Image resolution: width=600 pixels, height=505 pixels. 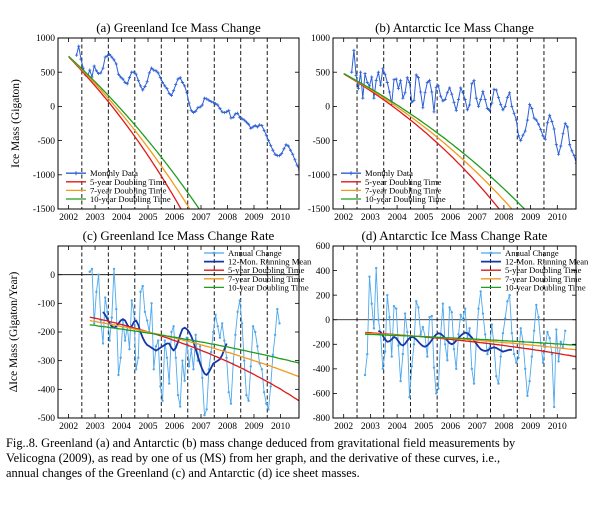 I want to click on y-tick-label: -1500, so click(x=44, y=210).